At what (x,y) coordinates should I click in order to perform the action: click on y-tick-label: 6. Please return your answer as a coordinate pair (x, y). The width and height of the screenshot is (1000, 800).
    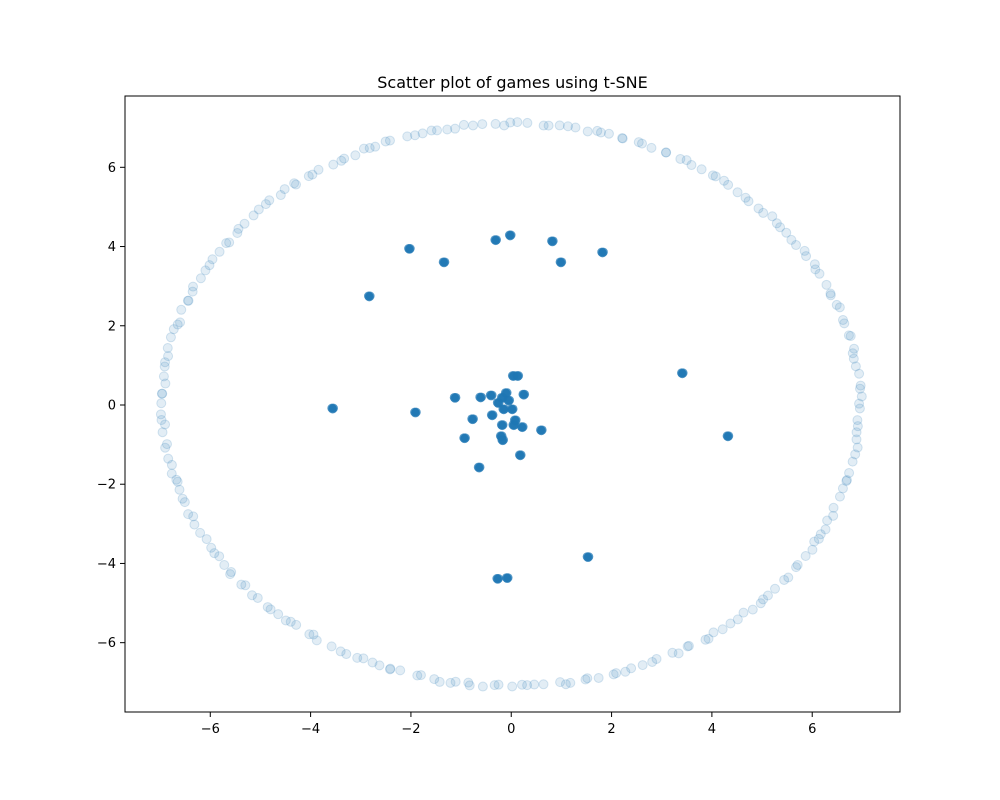
    Looking at the image, I should click on (112, 168).